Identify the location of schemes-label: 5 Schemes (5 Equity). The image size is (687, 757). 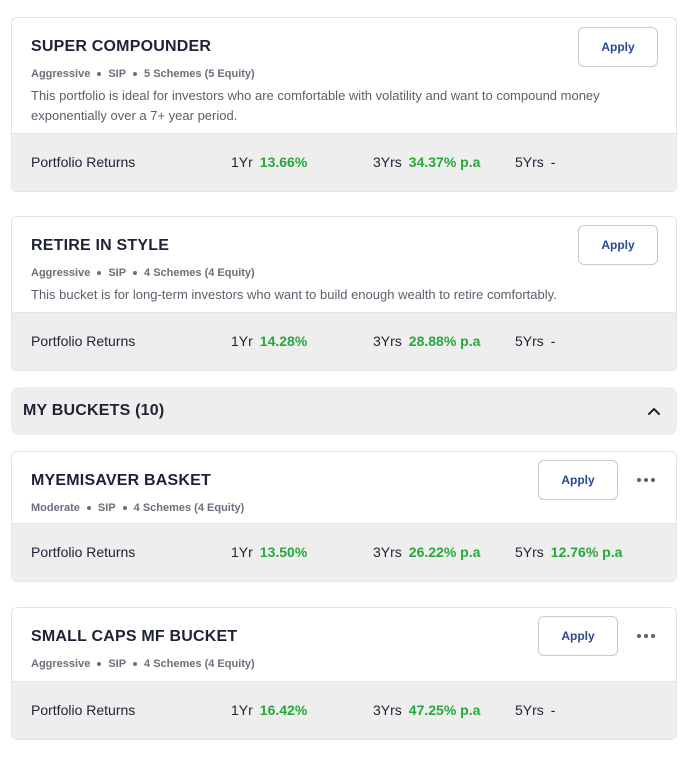
(199, 74).